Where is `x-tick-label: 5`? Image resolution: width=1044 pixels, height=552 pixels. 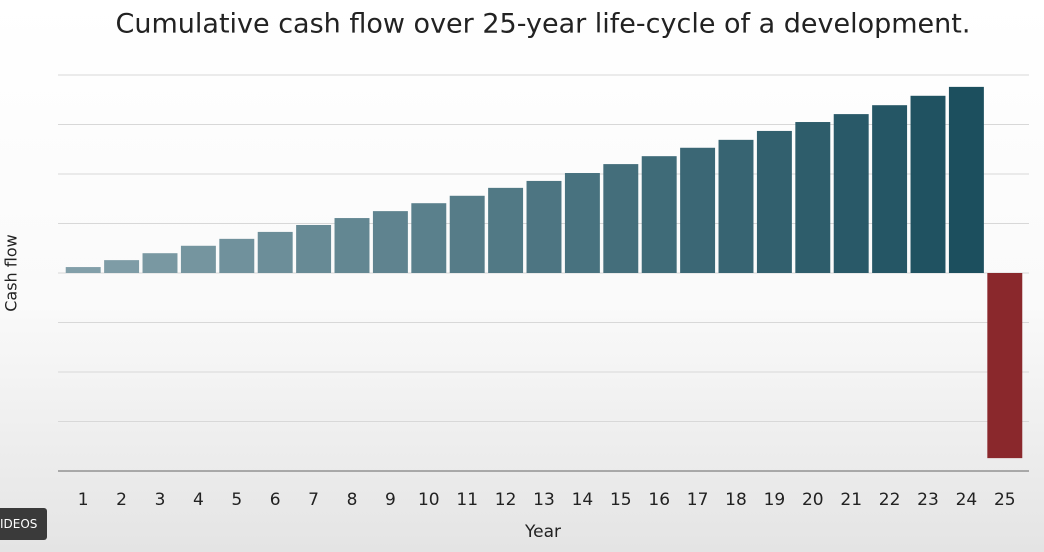 x-tick-label: 5 is located at coordinates (236, 500).